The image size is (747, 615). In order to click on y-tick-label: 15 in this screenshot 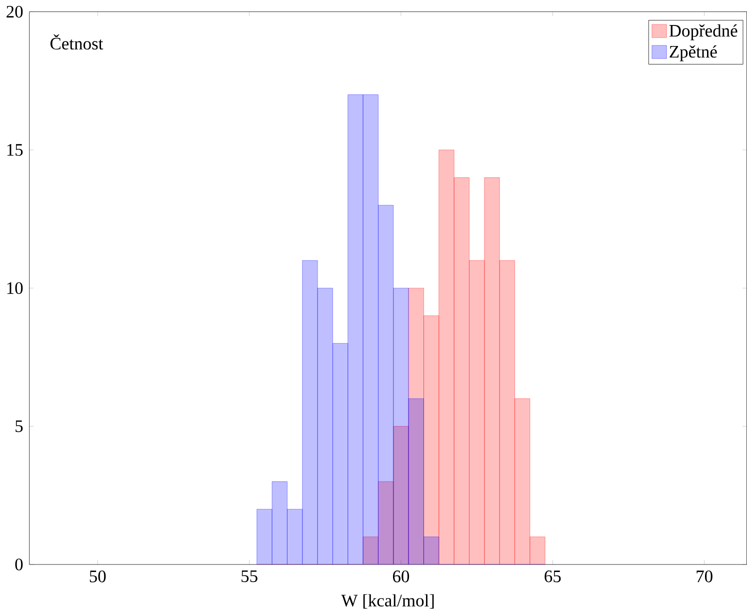, I will do `click(15, 150)`.